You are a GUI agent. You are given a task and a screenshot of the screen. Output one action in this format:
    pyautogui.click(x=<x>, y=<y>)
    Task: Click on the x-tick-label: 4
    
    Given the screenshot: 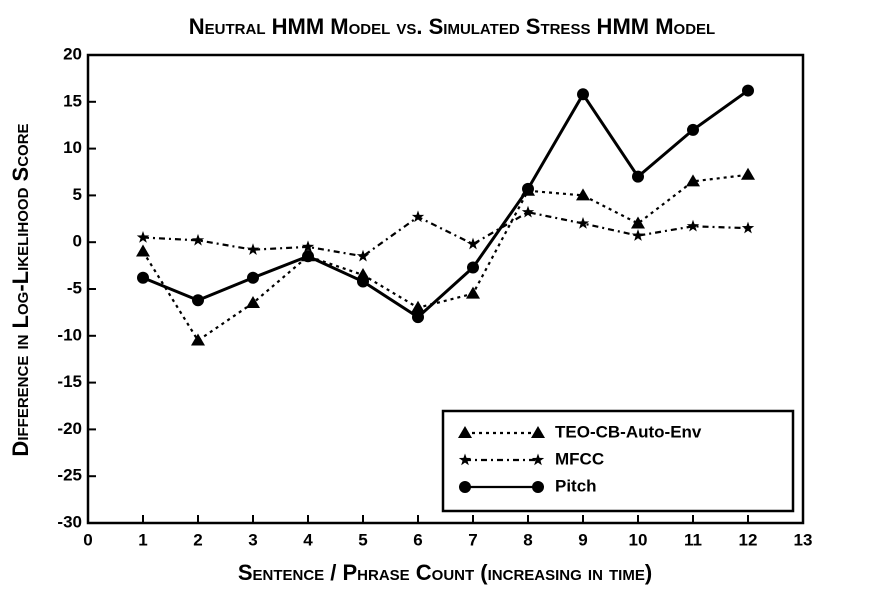 What is the action you would take?
    pyautogui.click(x=308, y=539)
    